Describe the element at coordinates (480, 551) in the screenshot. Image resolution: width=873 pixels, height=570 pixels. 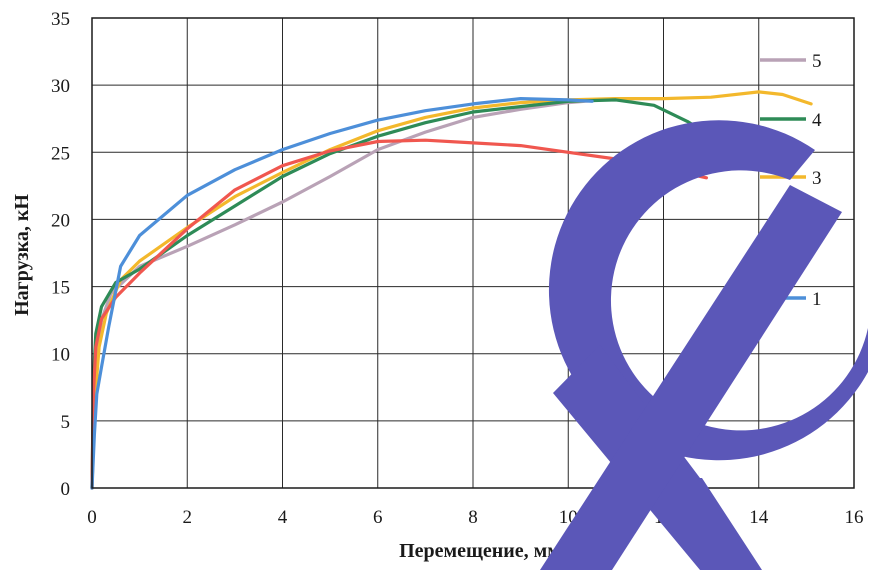
I see `x-axis-title: Перемещение, мм` at that location.